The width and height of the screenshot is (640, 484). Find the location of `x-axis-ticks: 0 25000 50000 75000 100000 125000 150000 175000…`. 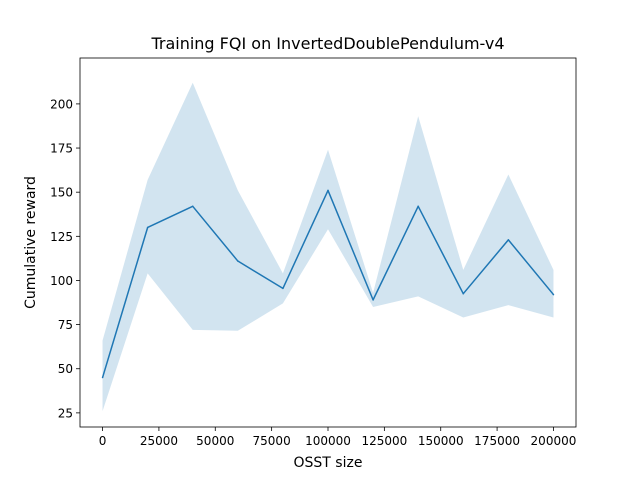

x-axis-ticks: 0 25000 50000 75000 100000 125000 150000 175000… is located at coordinates (338, 437).